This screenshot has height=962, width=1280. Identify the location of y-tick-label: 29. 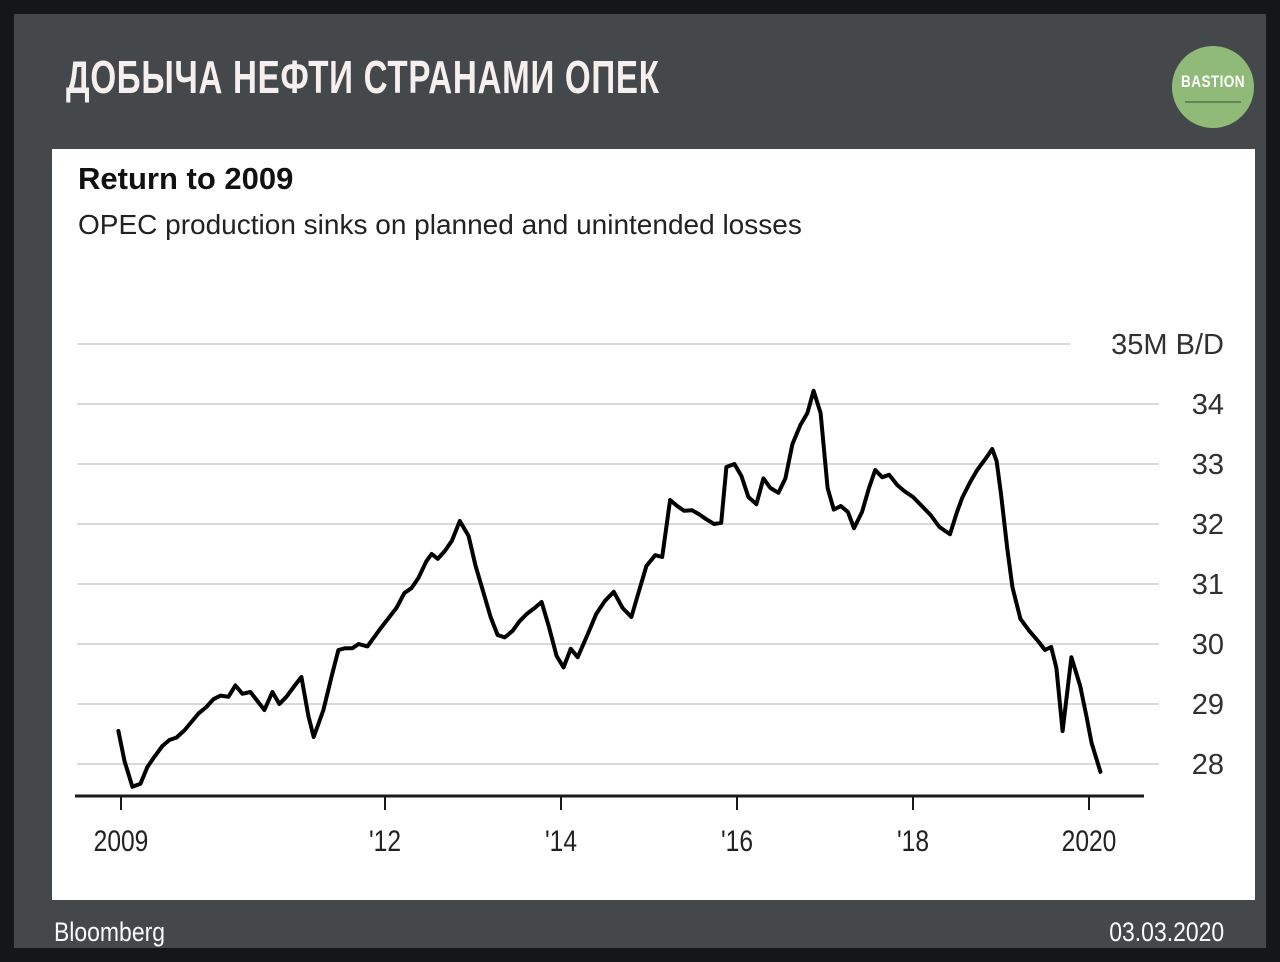
(1208, 705).